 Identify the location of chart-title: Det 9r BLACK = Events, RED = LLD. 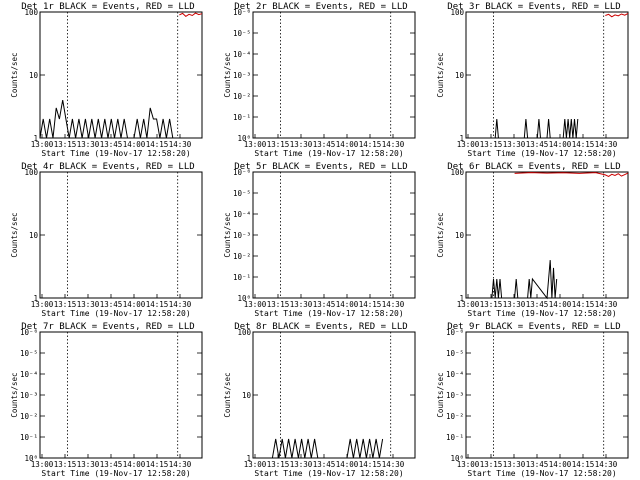
(533, 327).